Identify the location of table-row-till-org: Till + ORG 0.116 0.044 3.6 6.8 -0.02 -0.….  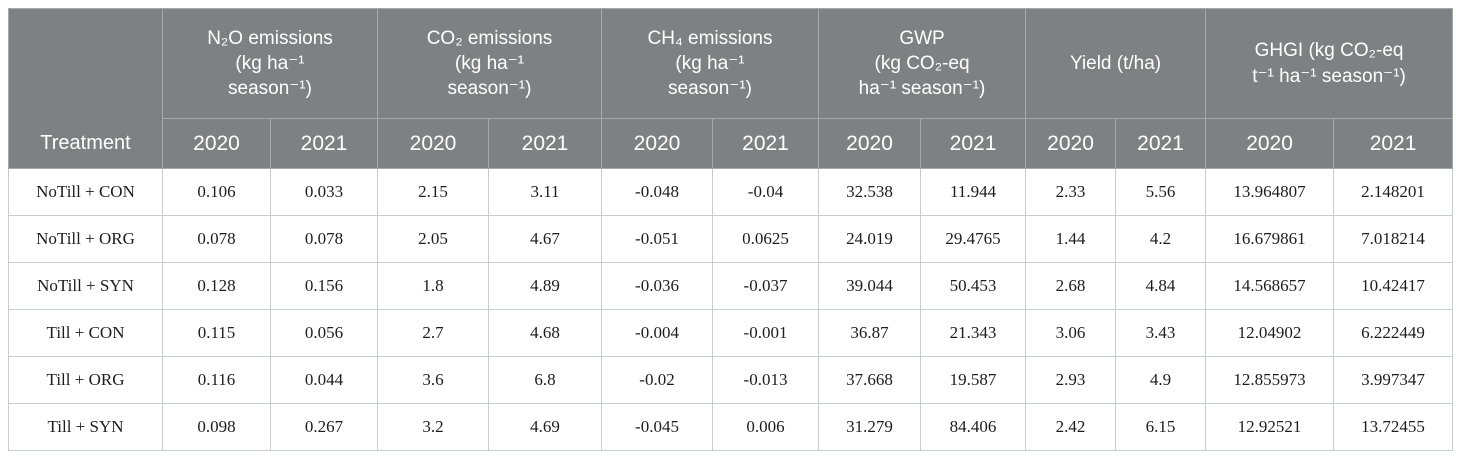
(731, 380).